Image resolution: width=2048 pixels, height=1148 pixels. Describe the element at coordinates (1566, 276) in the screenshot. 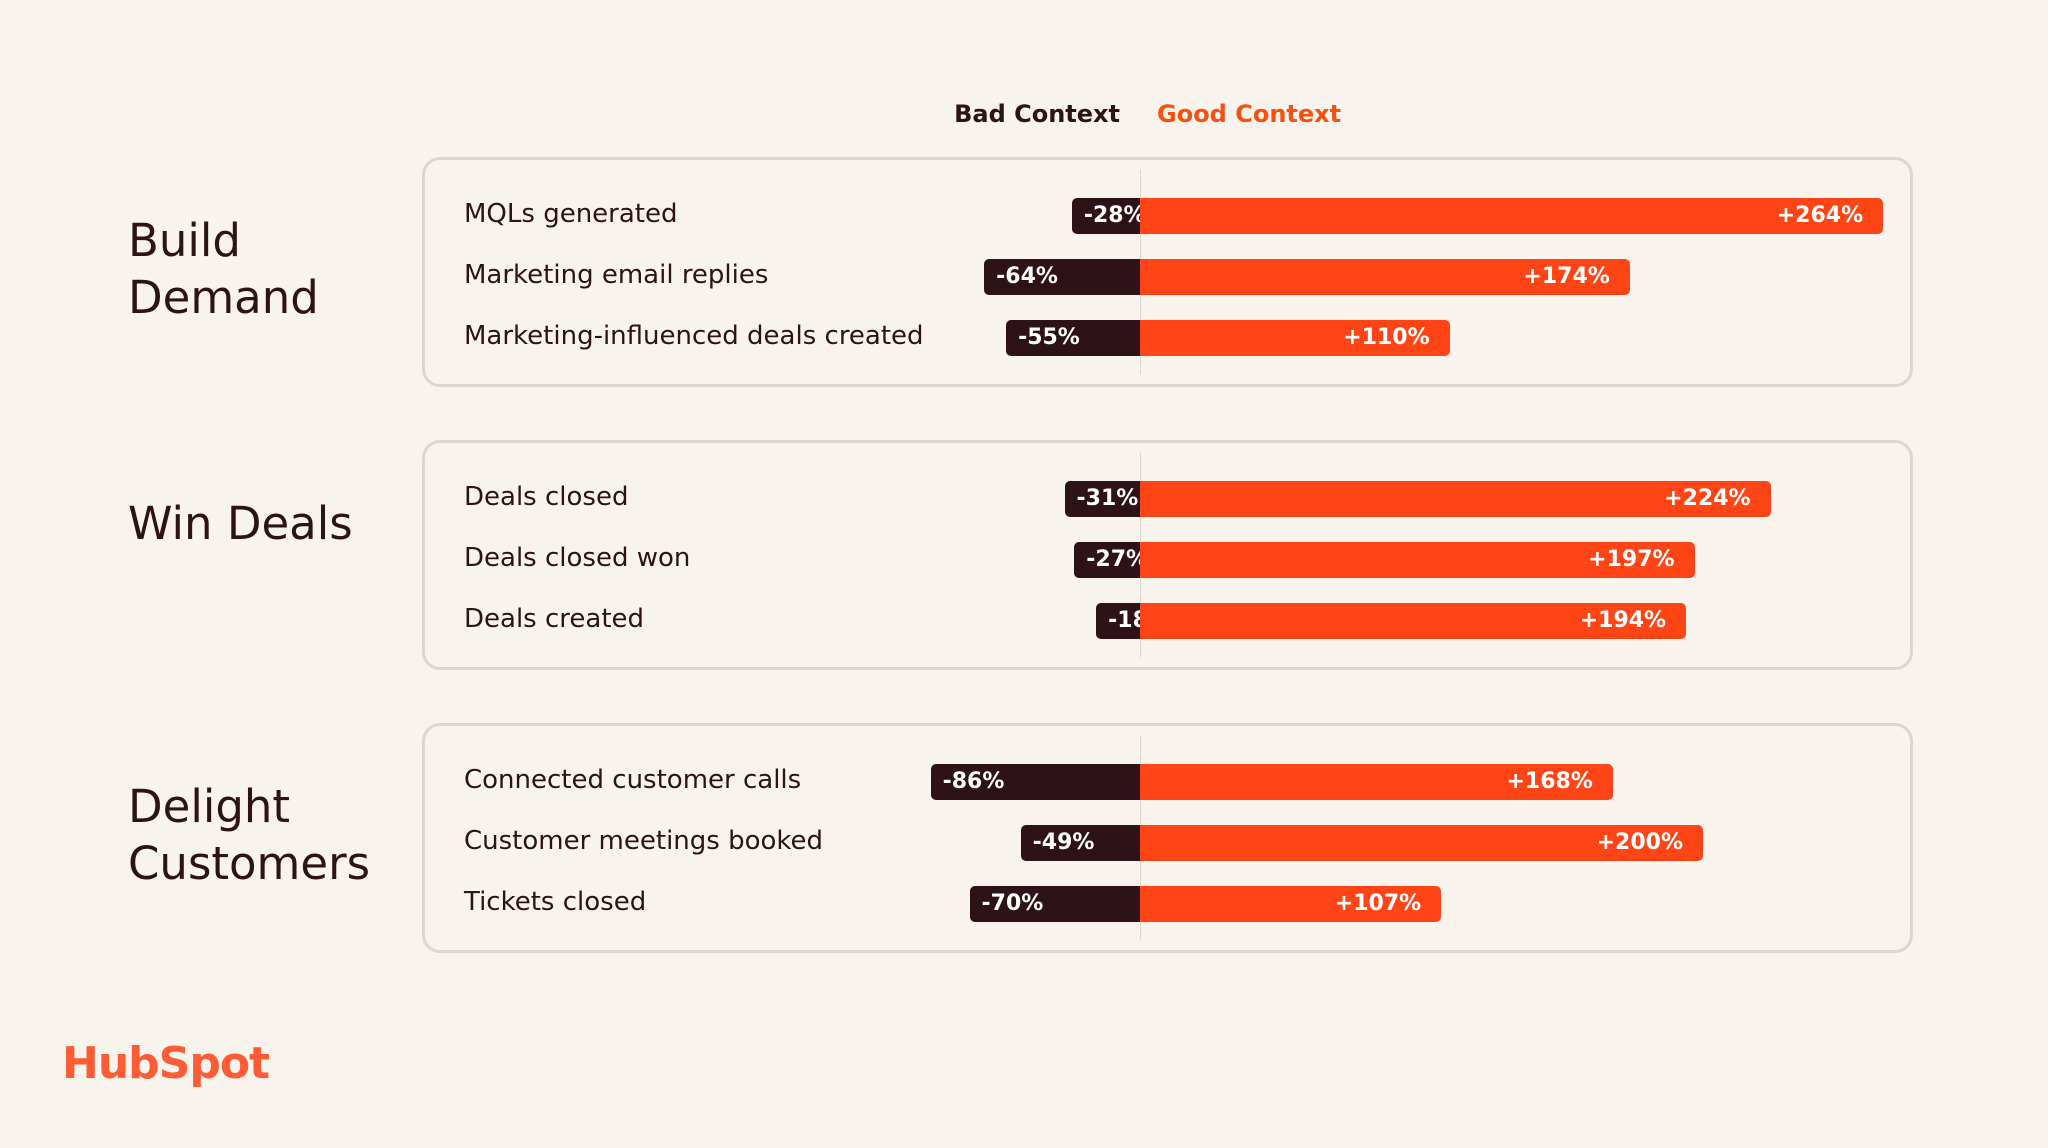

I see `good-context-value: +174%` at that location.